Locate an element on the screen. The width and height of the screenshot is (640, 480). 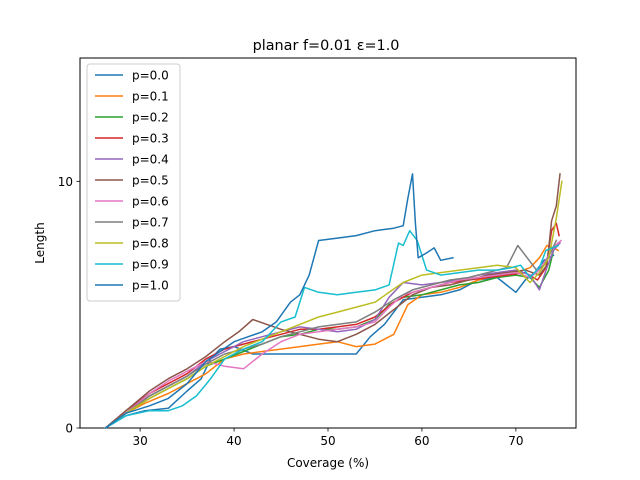
legend-box is located at coordinates (133, 182).